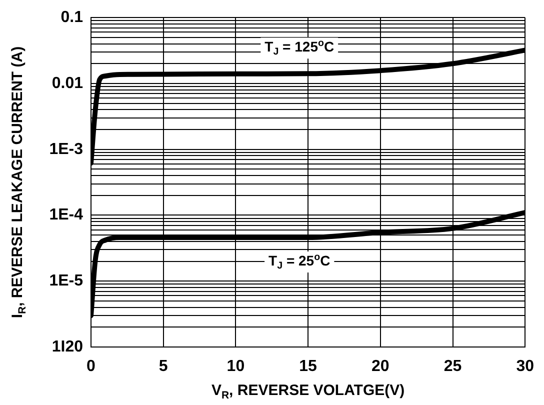 The image size is (544, 405). Describe the element at coordinates (381, 367) in the screenshot. I see `x-tick-label: 20` at that location.